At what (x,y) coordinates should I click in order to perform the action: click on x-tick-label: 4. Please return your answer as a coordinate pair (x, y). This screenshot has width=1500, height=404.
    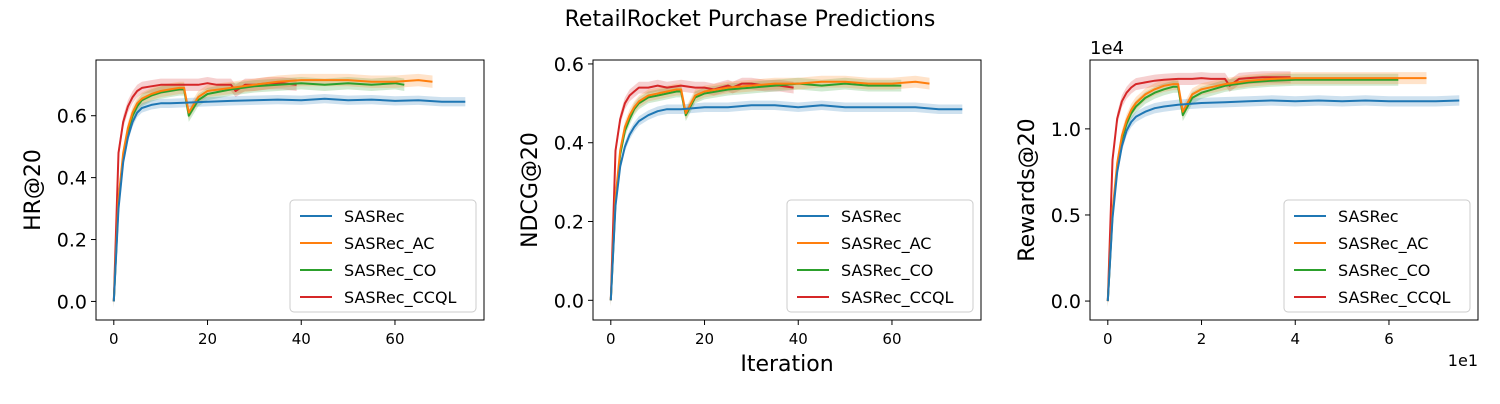
    Looking at the image, I should click on (1295, 339).